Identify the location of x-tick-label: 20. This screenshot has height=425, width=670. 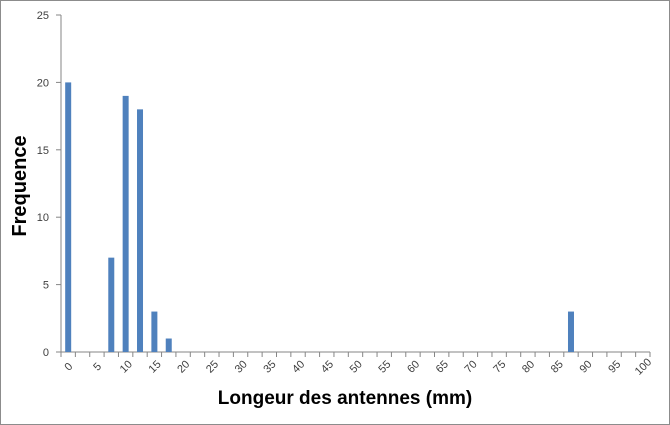
(183, 366).